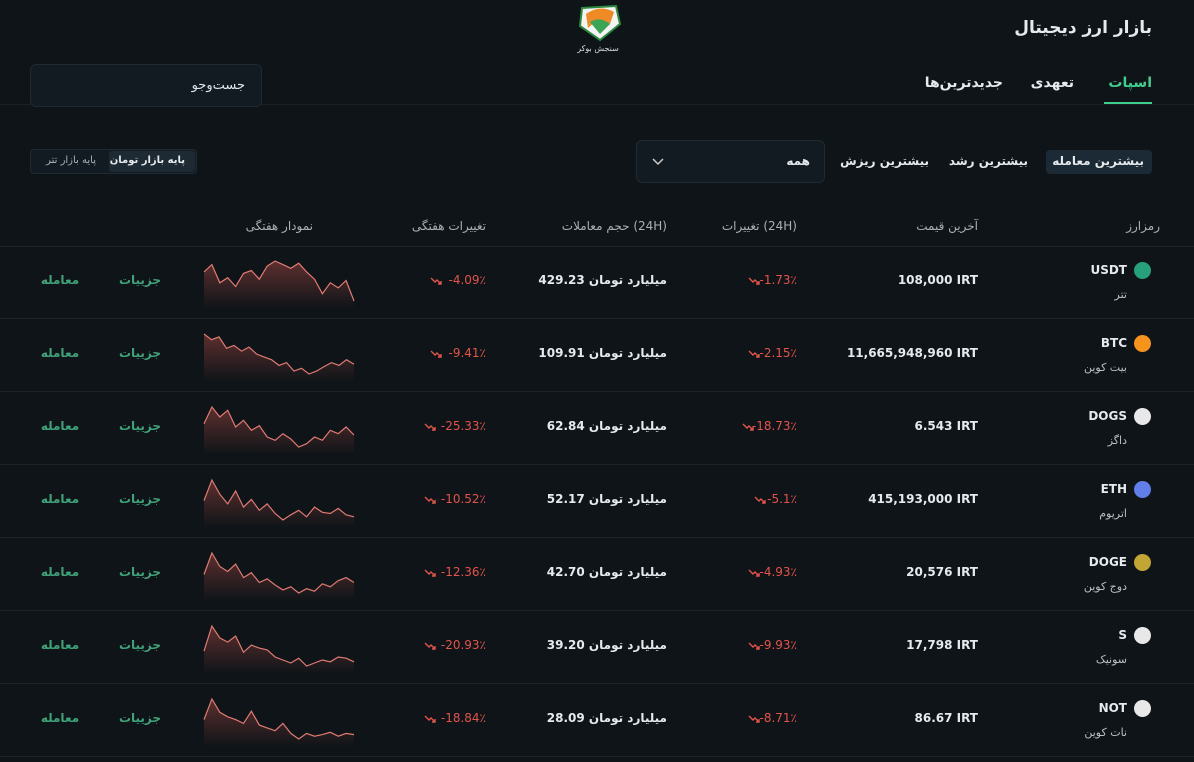 Image resolution: width=1194 pixels, height=762 pixels. I want to click on change-24h: -4.93٪, so click(778, 572).